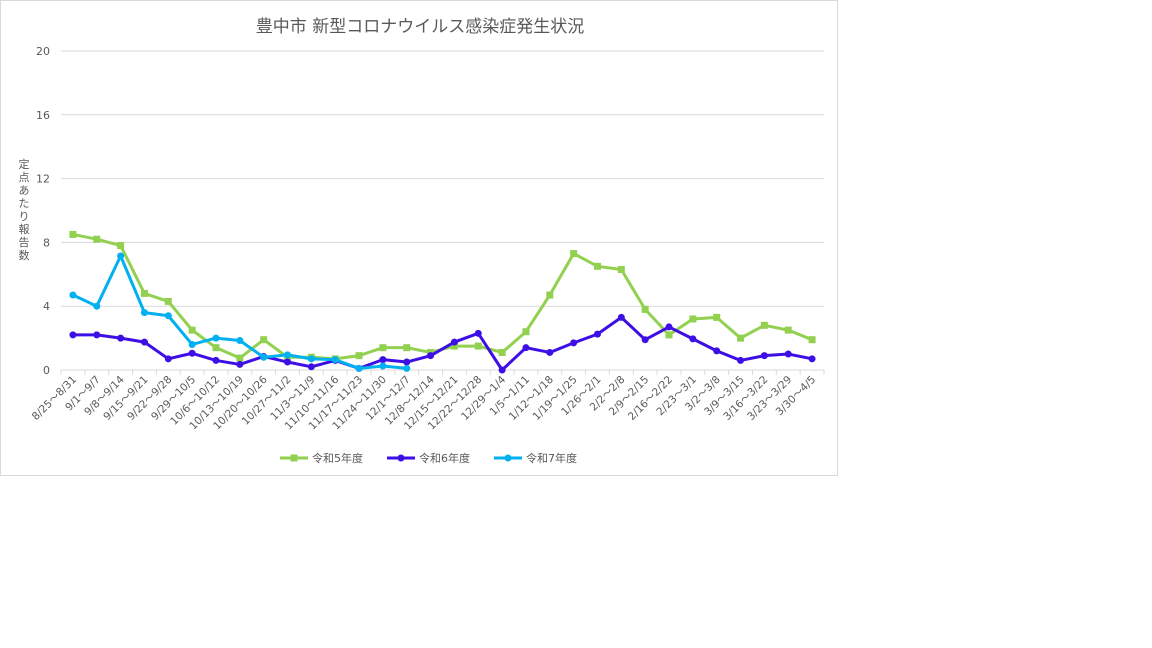 Image resolution: width=1152 pixels, height=648 pixels. I want to click on legend-label: 令和7年度, so click(551, 458).